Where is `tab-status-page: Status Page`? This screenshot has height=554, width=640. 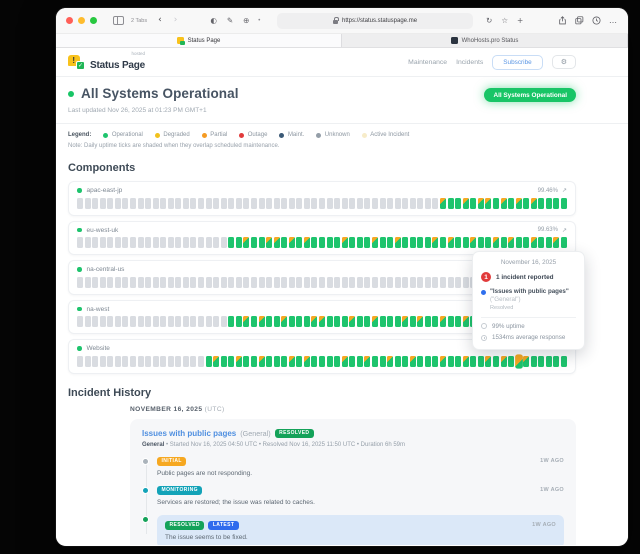
tab-status-page: Status Page is located at coordinates (199, 40).